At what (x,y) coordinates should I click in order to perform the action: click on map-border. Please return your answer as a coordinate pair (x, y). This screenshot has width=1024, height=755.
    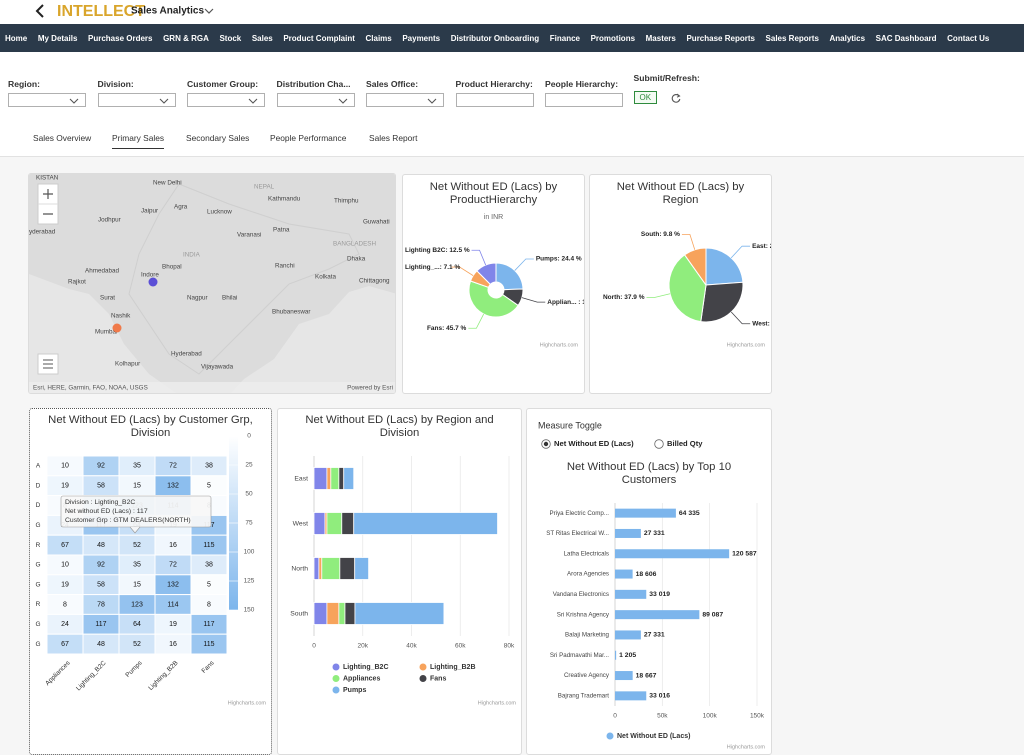
    Looking at the image, I should click on (244, 279).